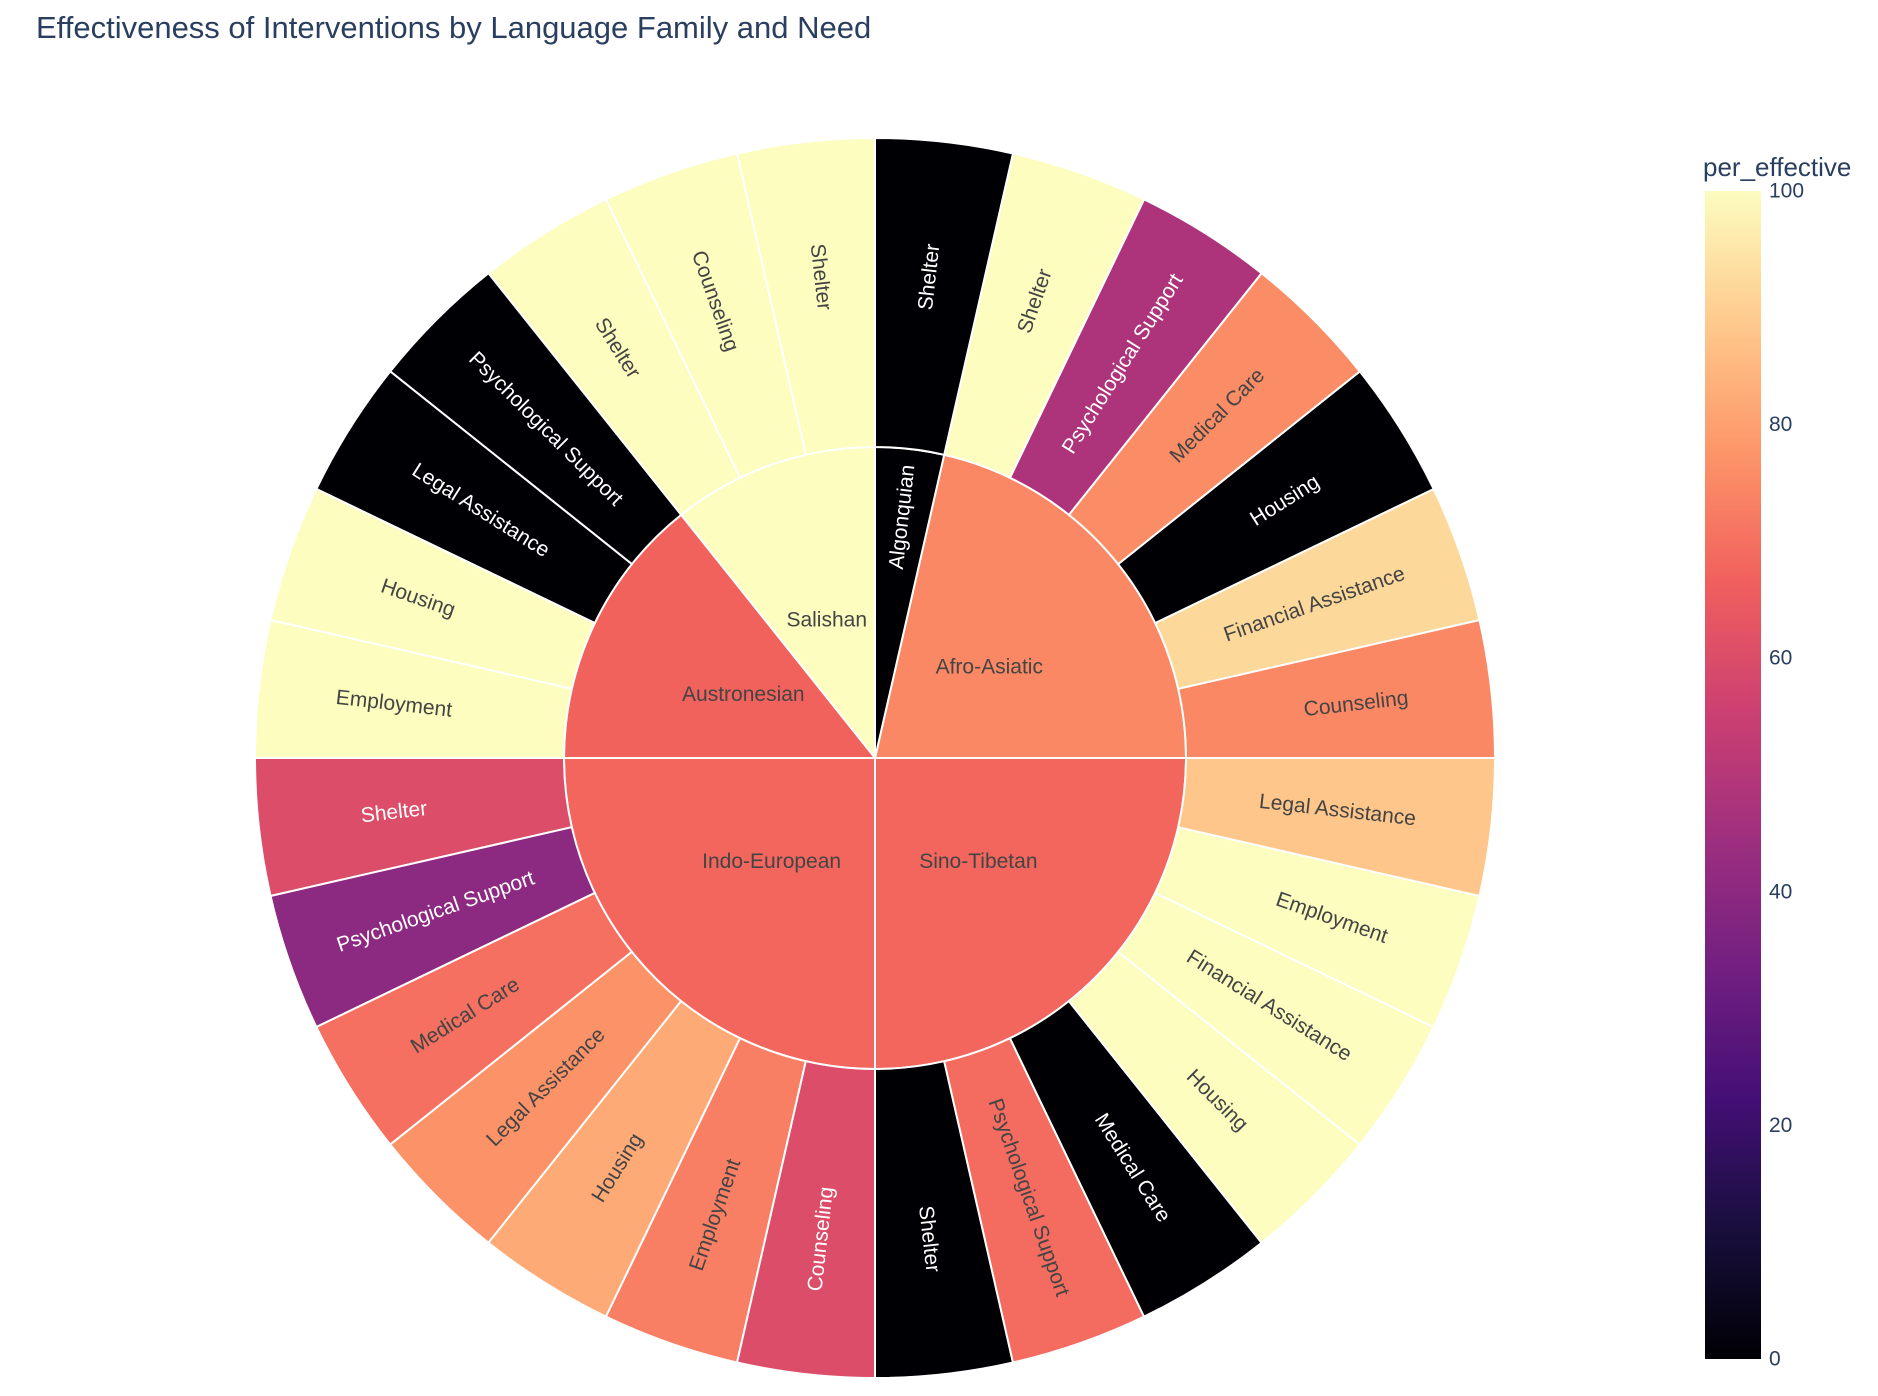  What do you see at coordinates (1780, 424) in the screenshot?
I see `colorbar-tick-80: 80` at bounding box center [1780, 424].